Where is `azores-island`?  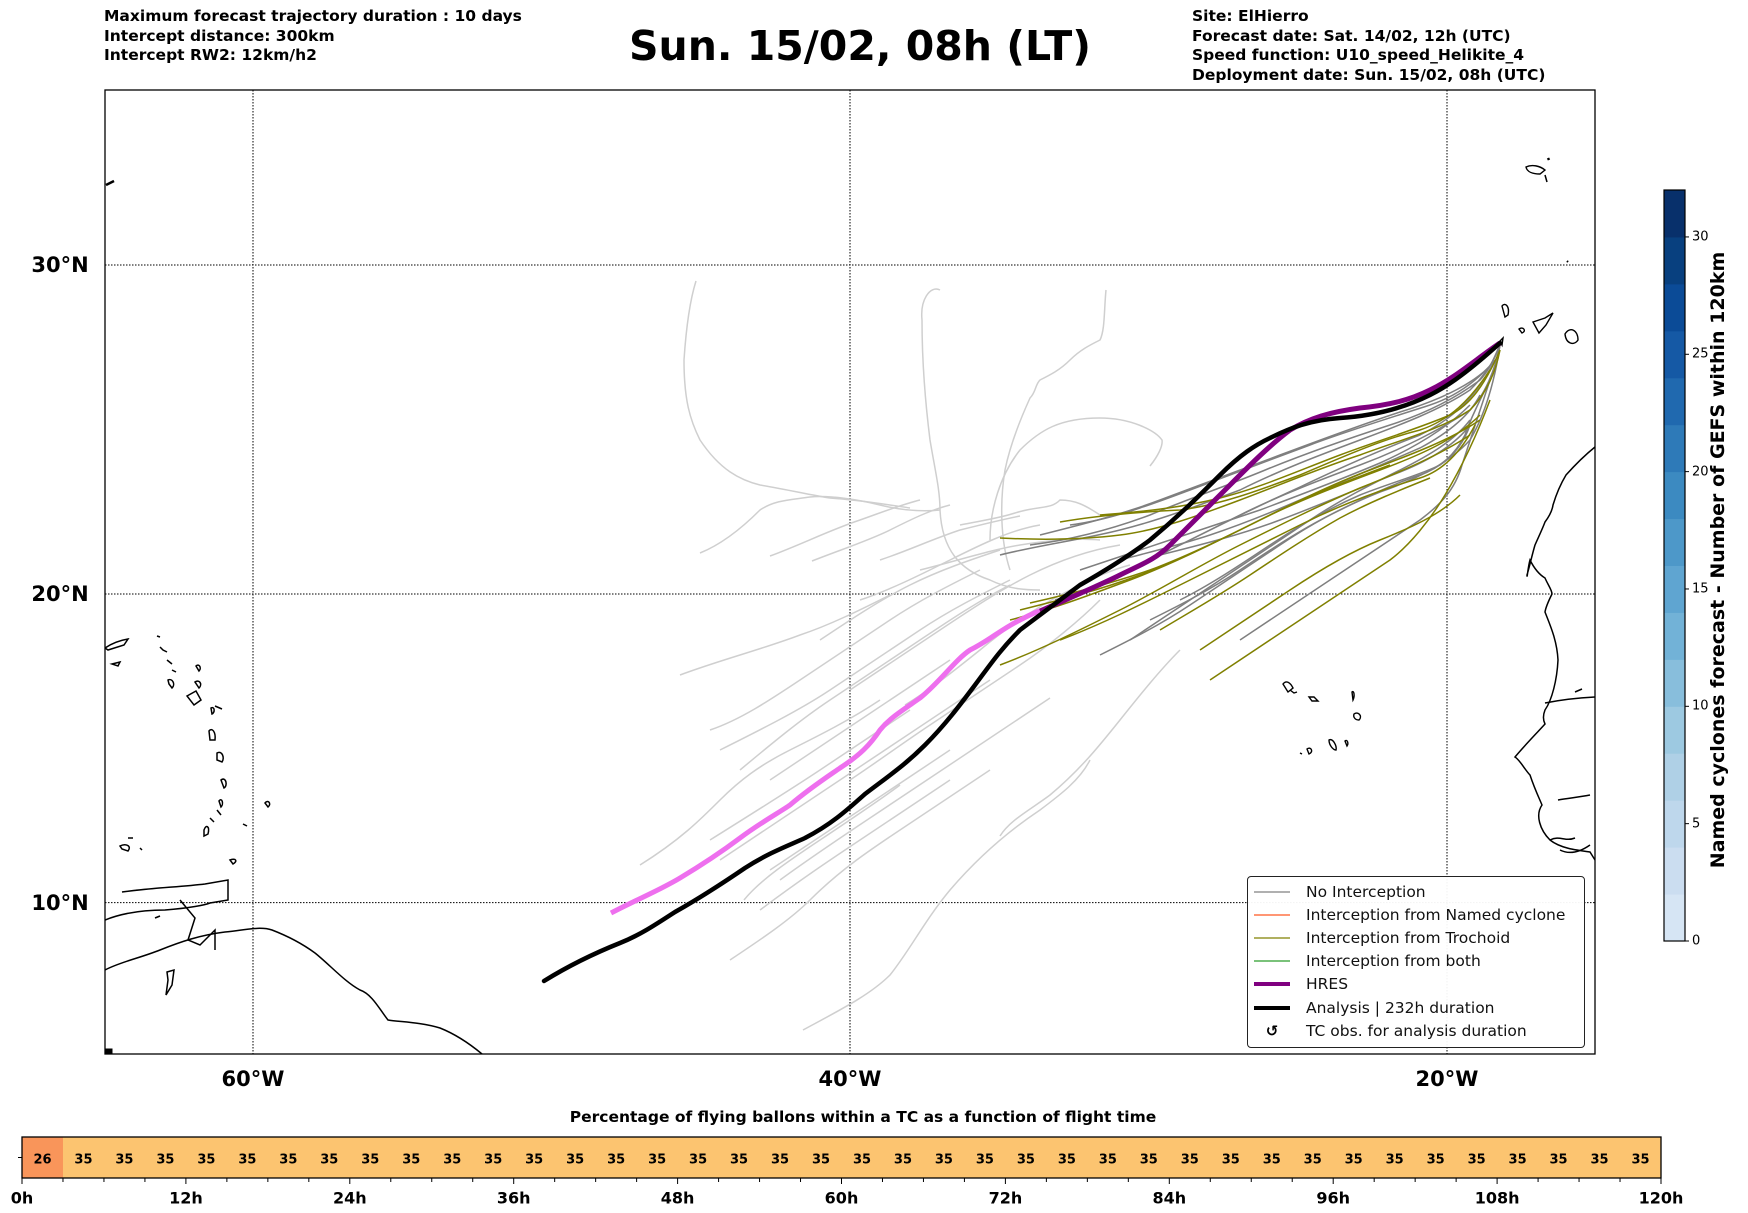 azores-island is located at coordinates (110, 183).